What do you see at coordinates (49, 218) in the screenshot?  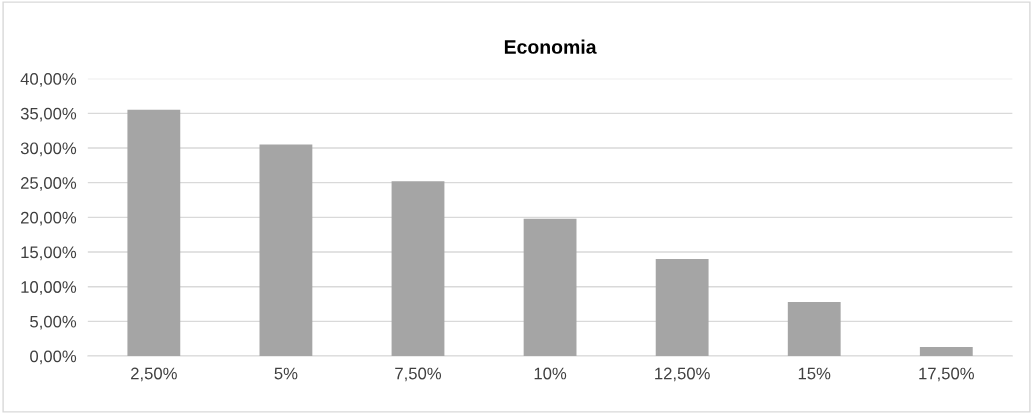 I see `y-tick-label: 20,00%` at bounding box center [49, 218].